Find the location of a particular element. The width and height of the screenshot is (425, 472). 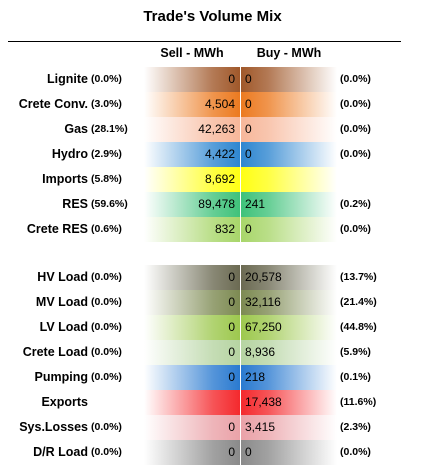

table-row: RES (59.6%) 89,478 241 (0.2%) is located at coordinates (212, 204).